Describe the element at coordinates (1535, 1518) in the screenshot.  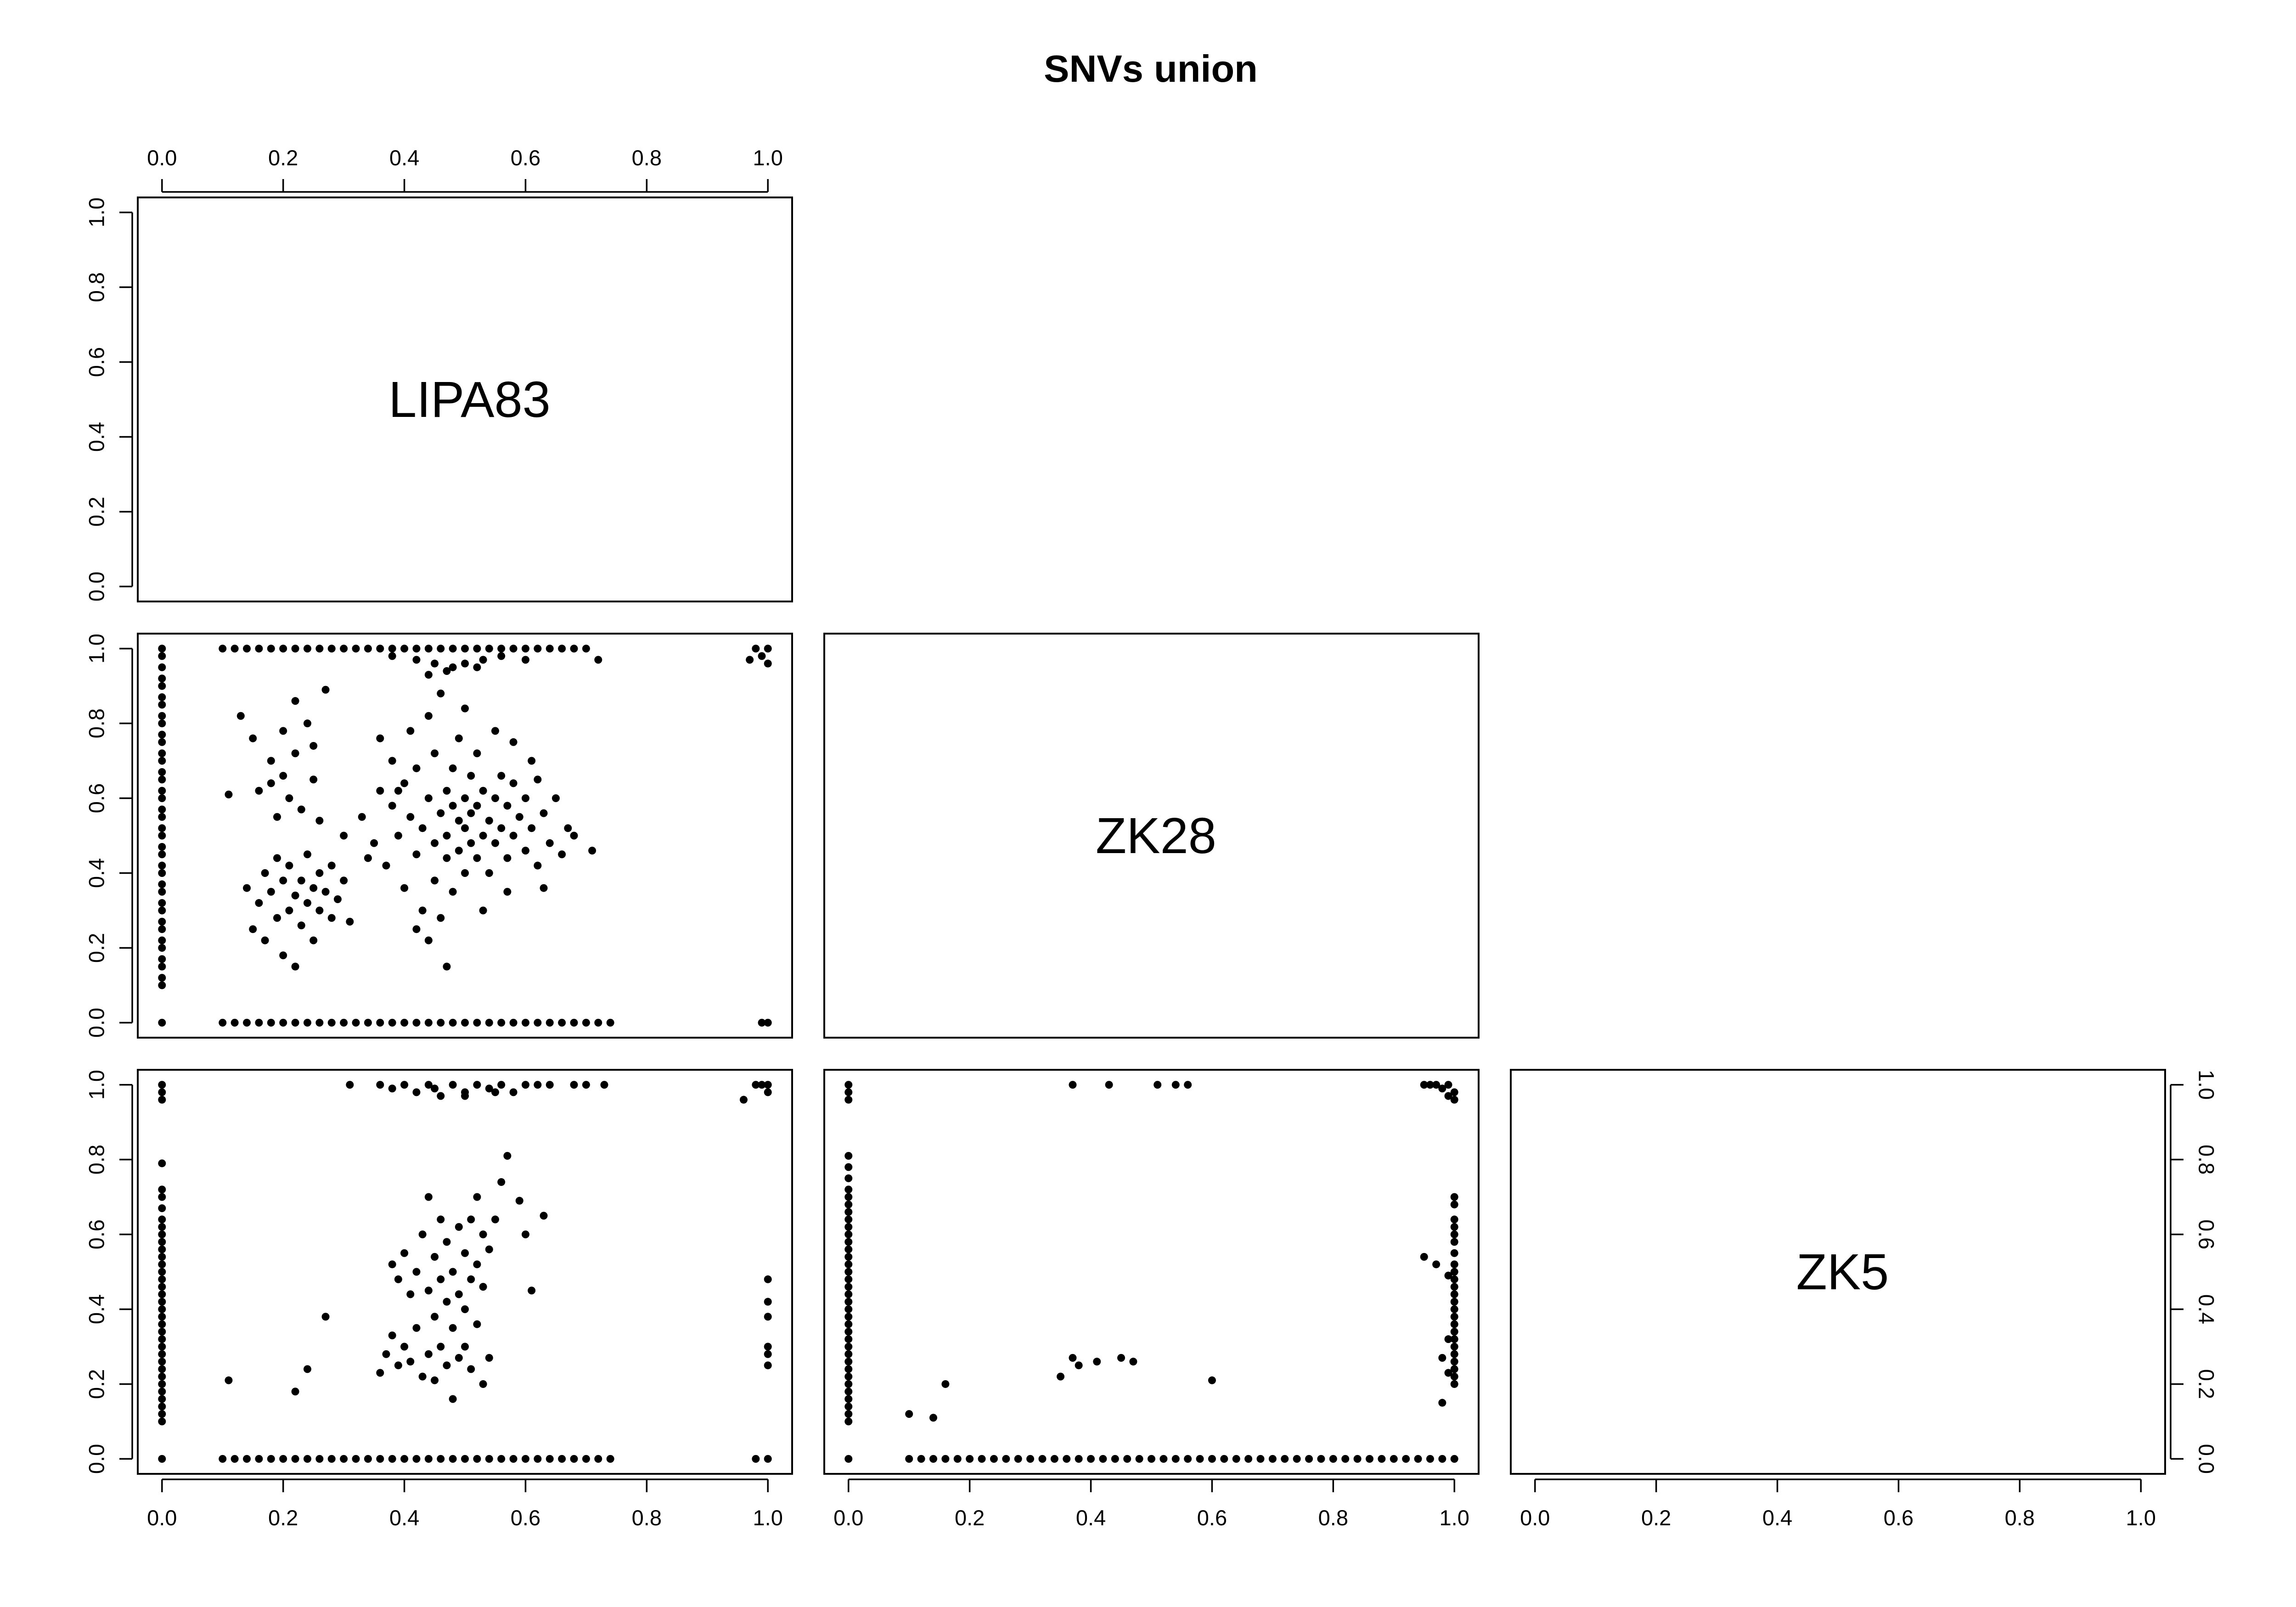
I see `x-tick-label: 0.0` at that location.